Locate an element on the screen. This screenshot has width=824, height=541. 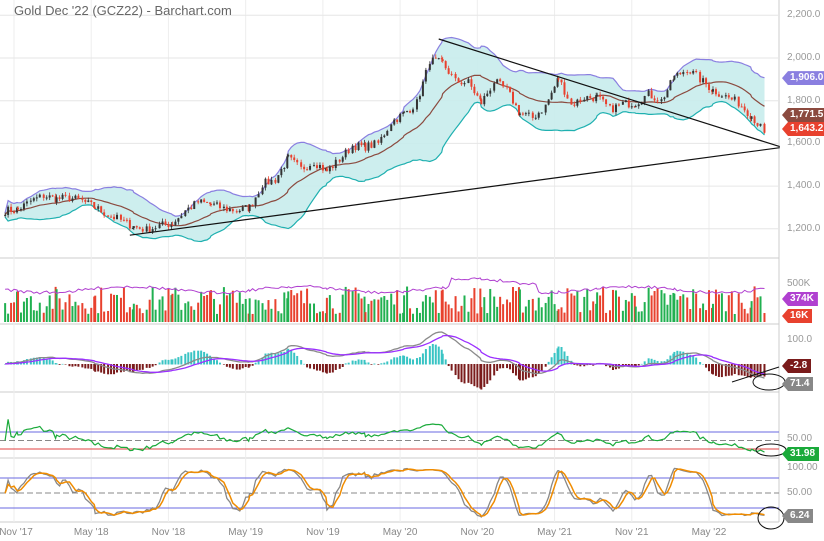
macd-badge: -2.8 is located at coordinates (797, 366).